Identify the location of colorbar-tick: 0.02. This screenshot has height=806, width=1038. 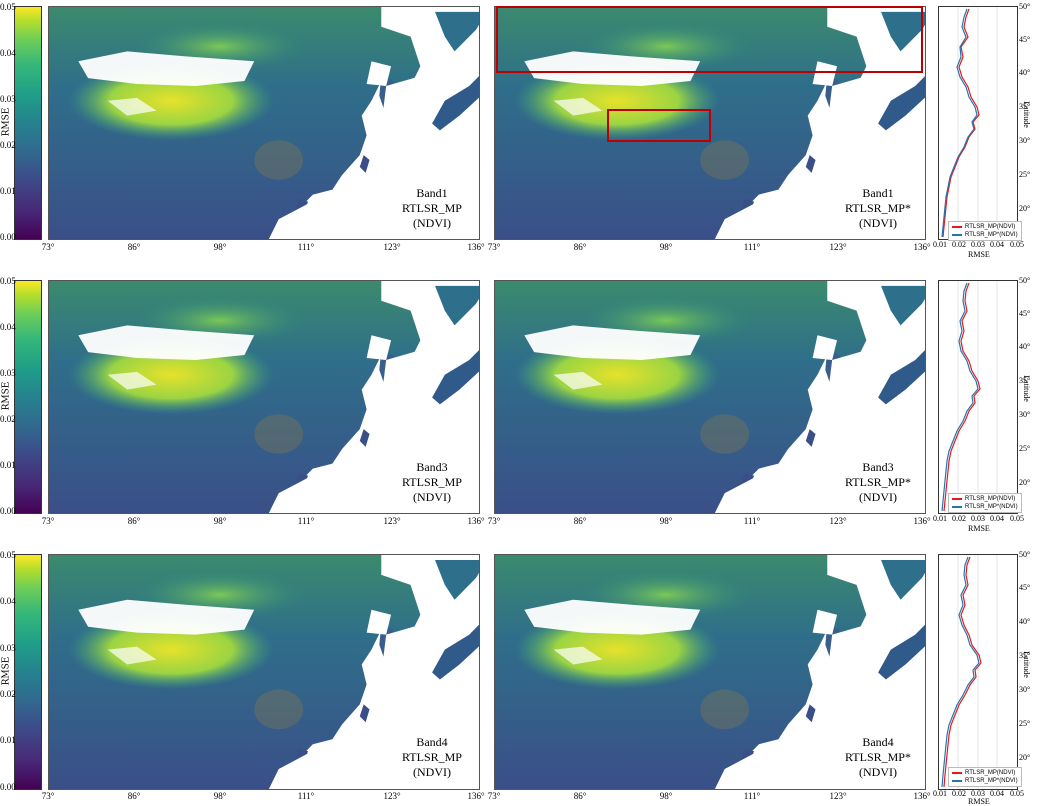
(8, 145).